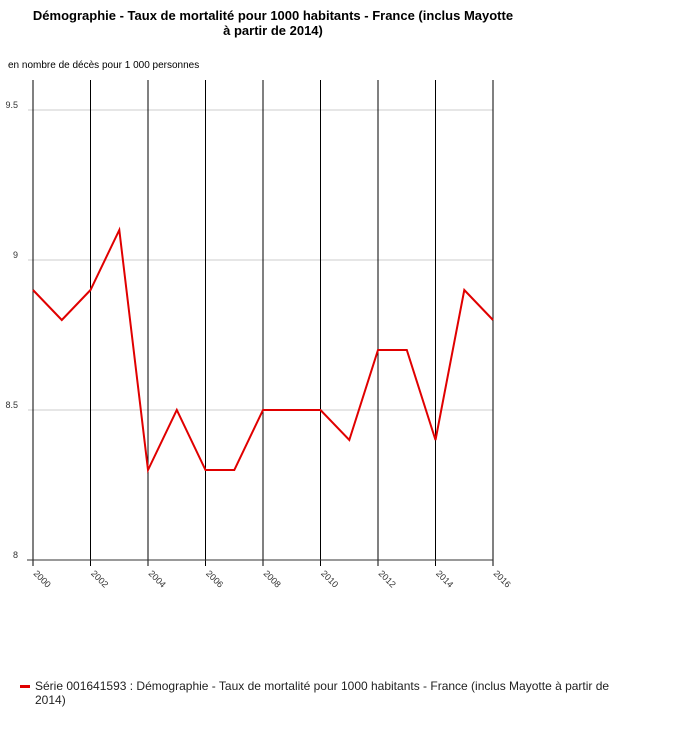 Image resolution: width=693 pixels, height=735 pixels. I want to click on y-tick-label: 9.5, so click(11, 105).